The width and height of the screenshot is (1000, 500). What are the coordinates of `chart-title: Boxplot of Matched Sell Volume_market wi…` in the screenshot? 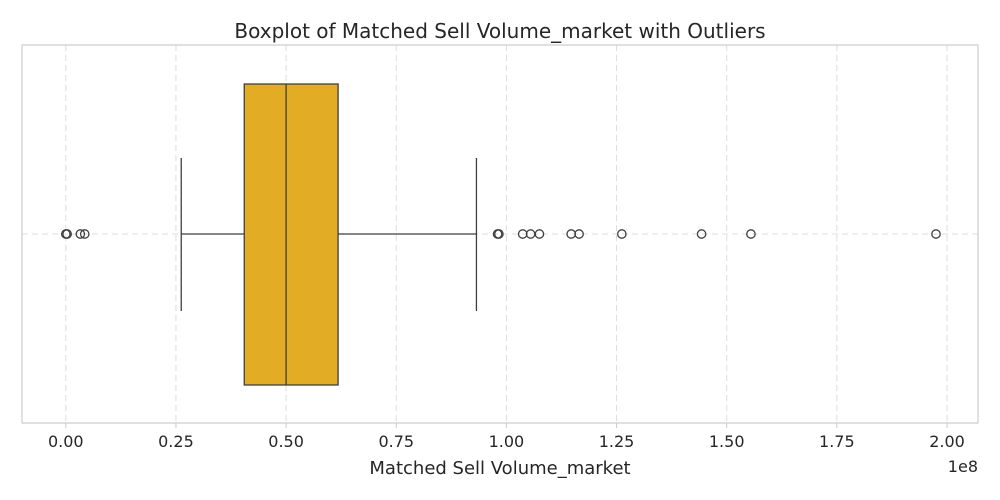 It's located at (499, 31).